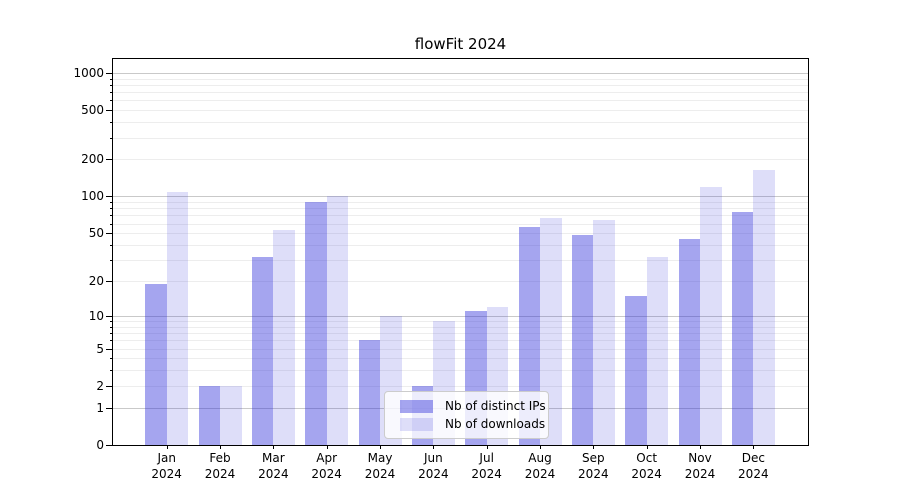 This screenshot has width=900, height=500. Describe the element at coordinates (764, 307) in the screenshot. I see `bar-downloads-dec` at that location.